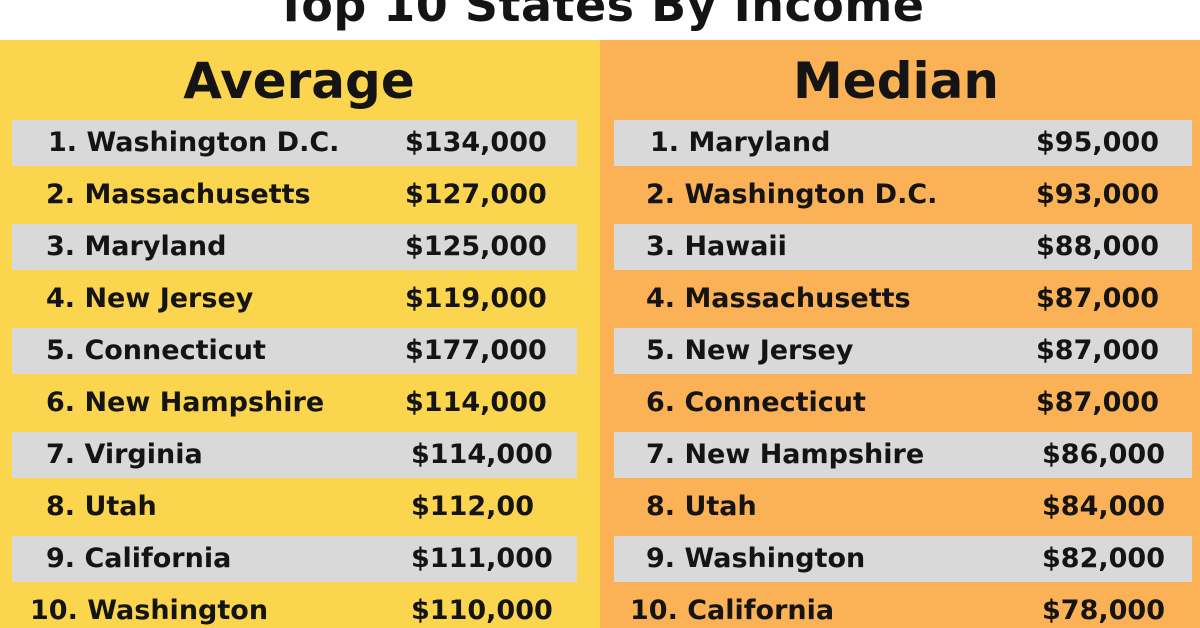 This screenshot has height=628, width=1200. I want to click on income-value: $177,000, so click(476, 350).